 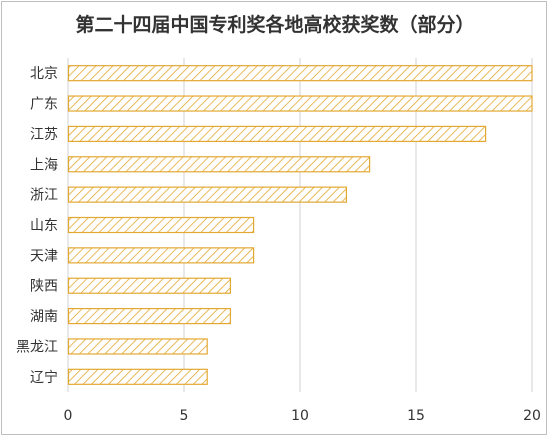 What do you see at coordinates (68, 416) in the screenshot?
I see `x-tick-label: 0` at bounding box center [68, 416].